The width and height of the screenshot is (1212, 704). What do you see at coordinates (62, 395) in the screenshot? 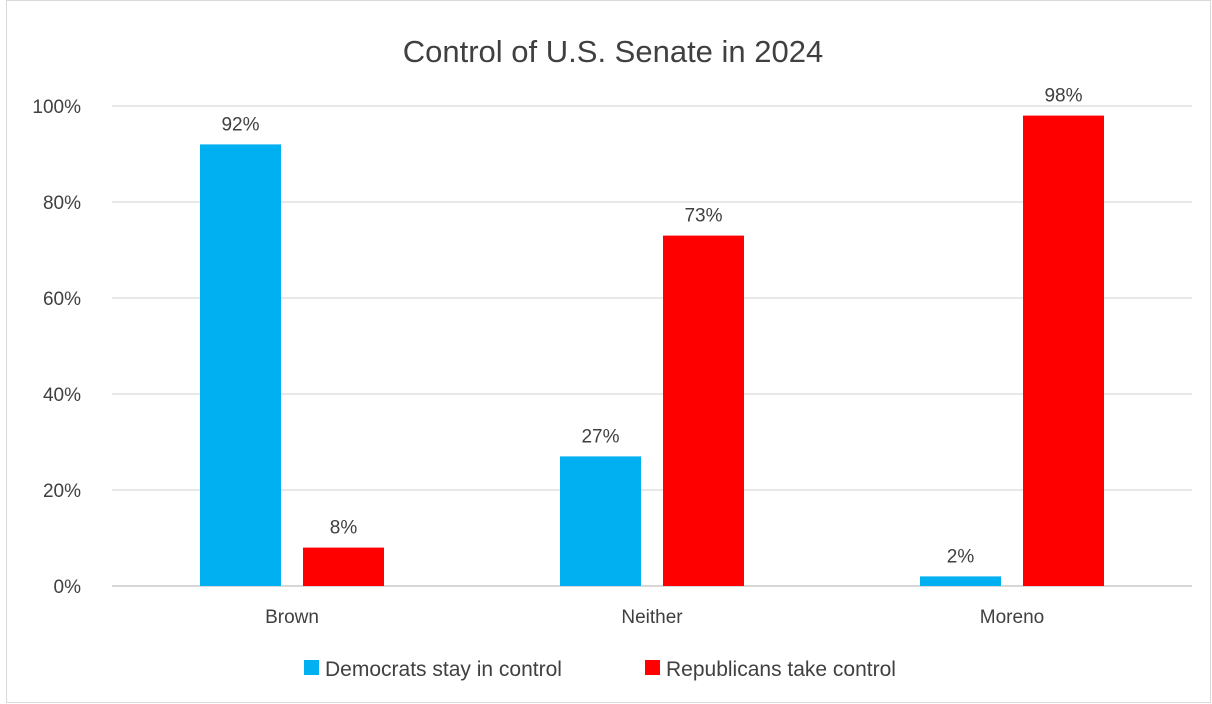
I see `y-tick-label: 40%` at bounding box center [62, 395].